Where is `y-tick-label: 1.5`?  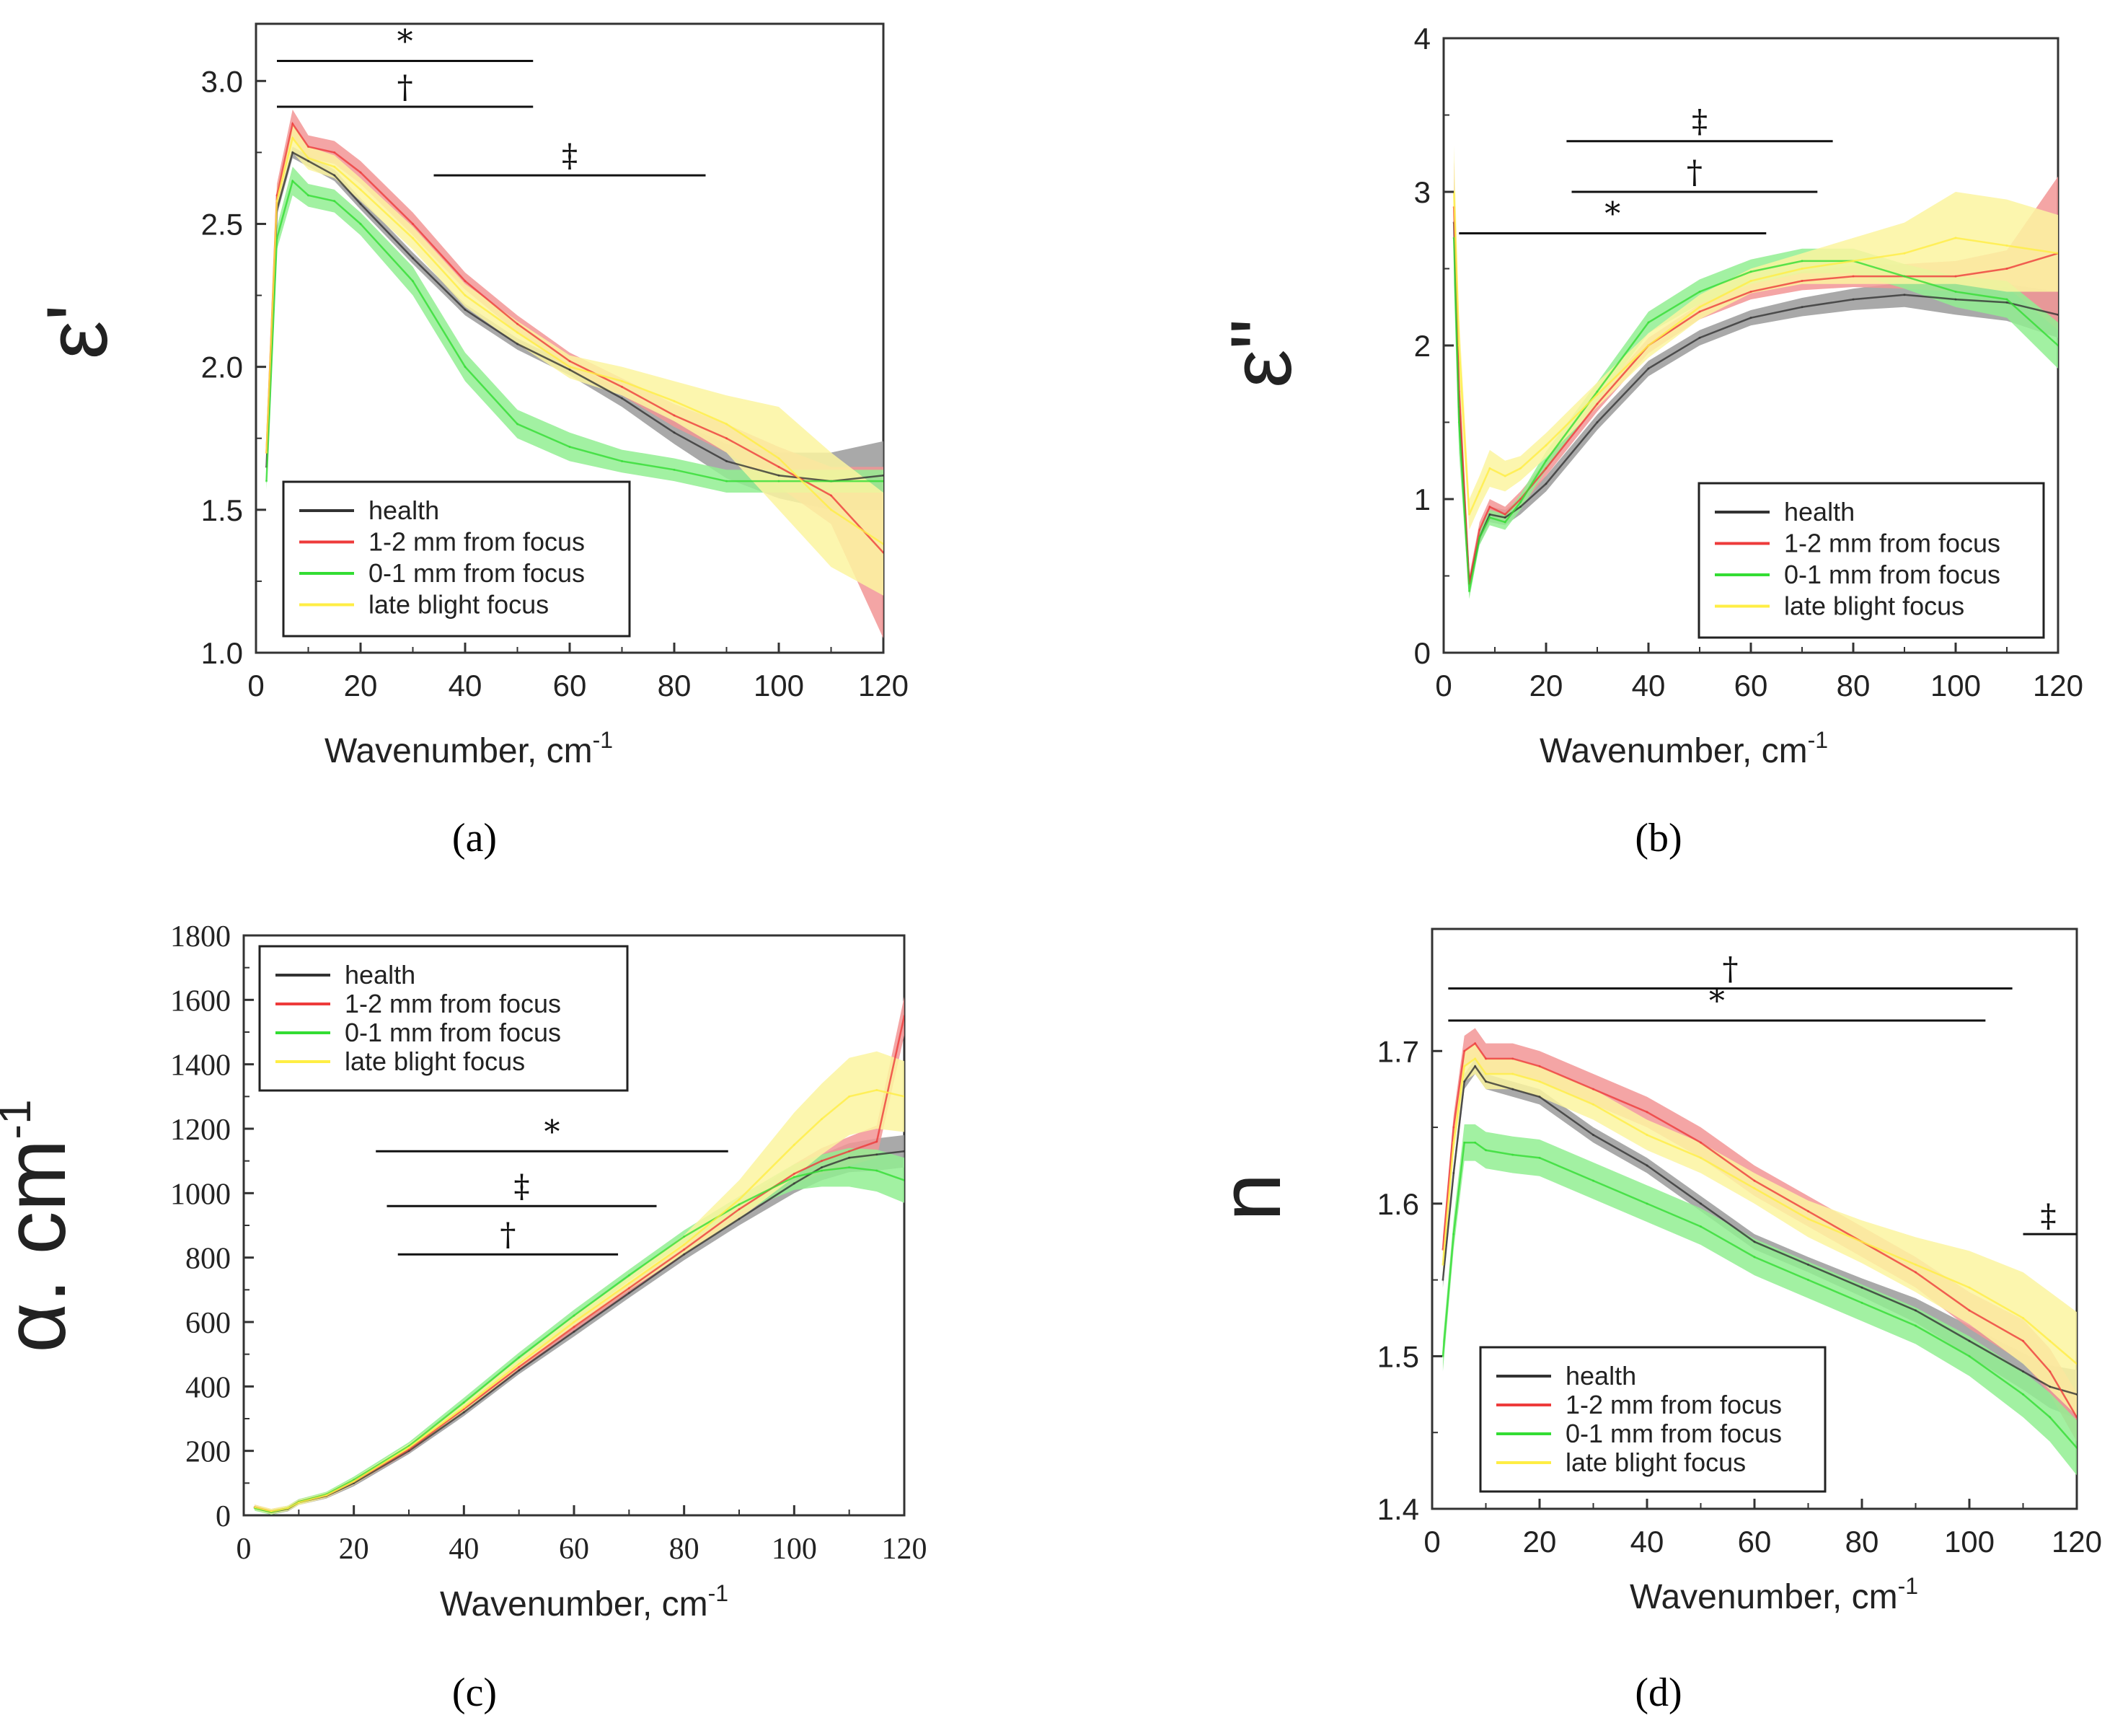 y-tick-label: 1.5 is located at coordinates (1398, 1356).